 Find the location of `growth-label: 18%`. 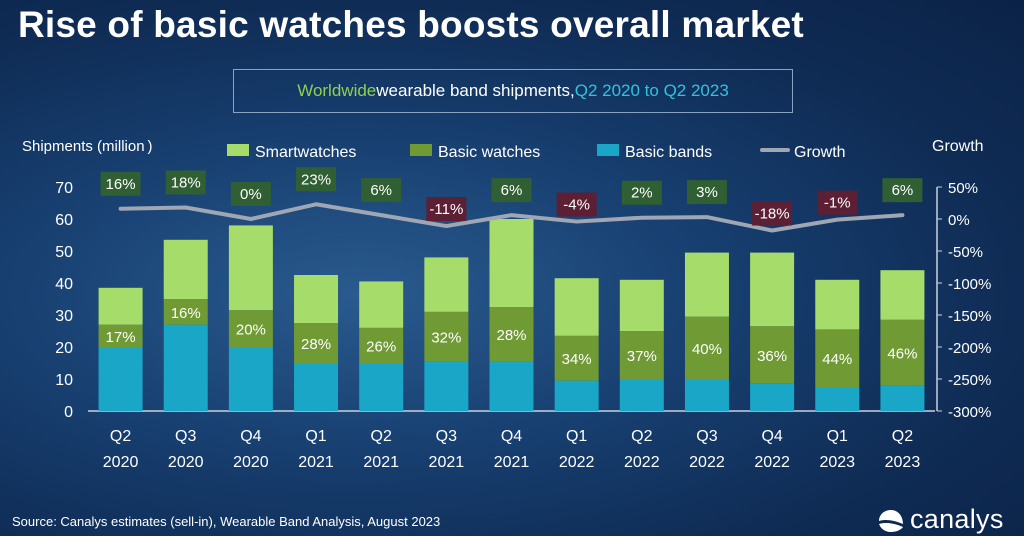

growth-label: 18% is located at coordinates (186, 182).